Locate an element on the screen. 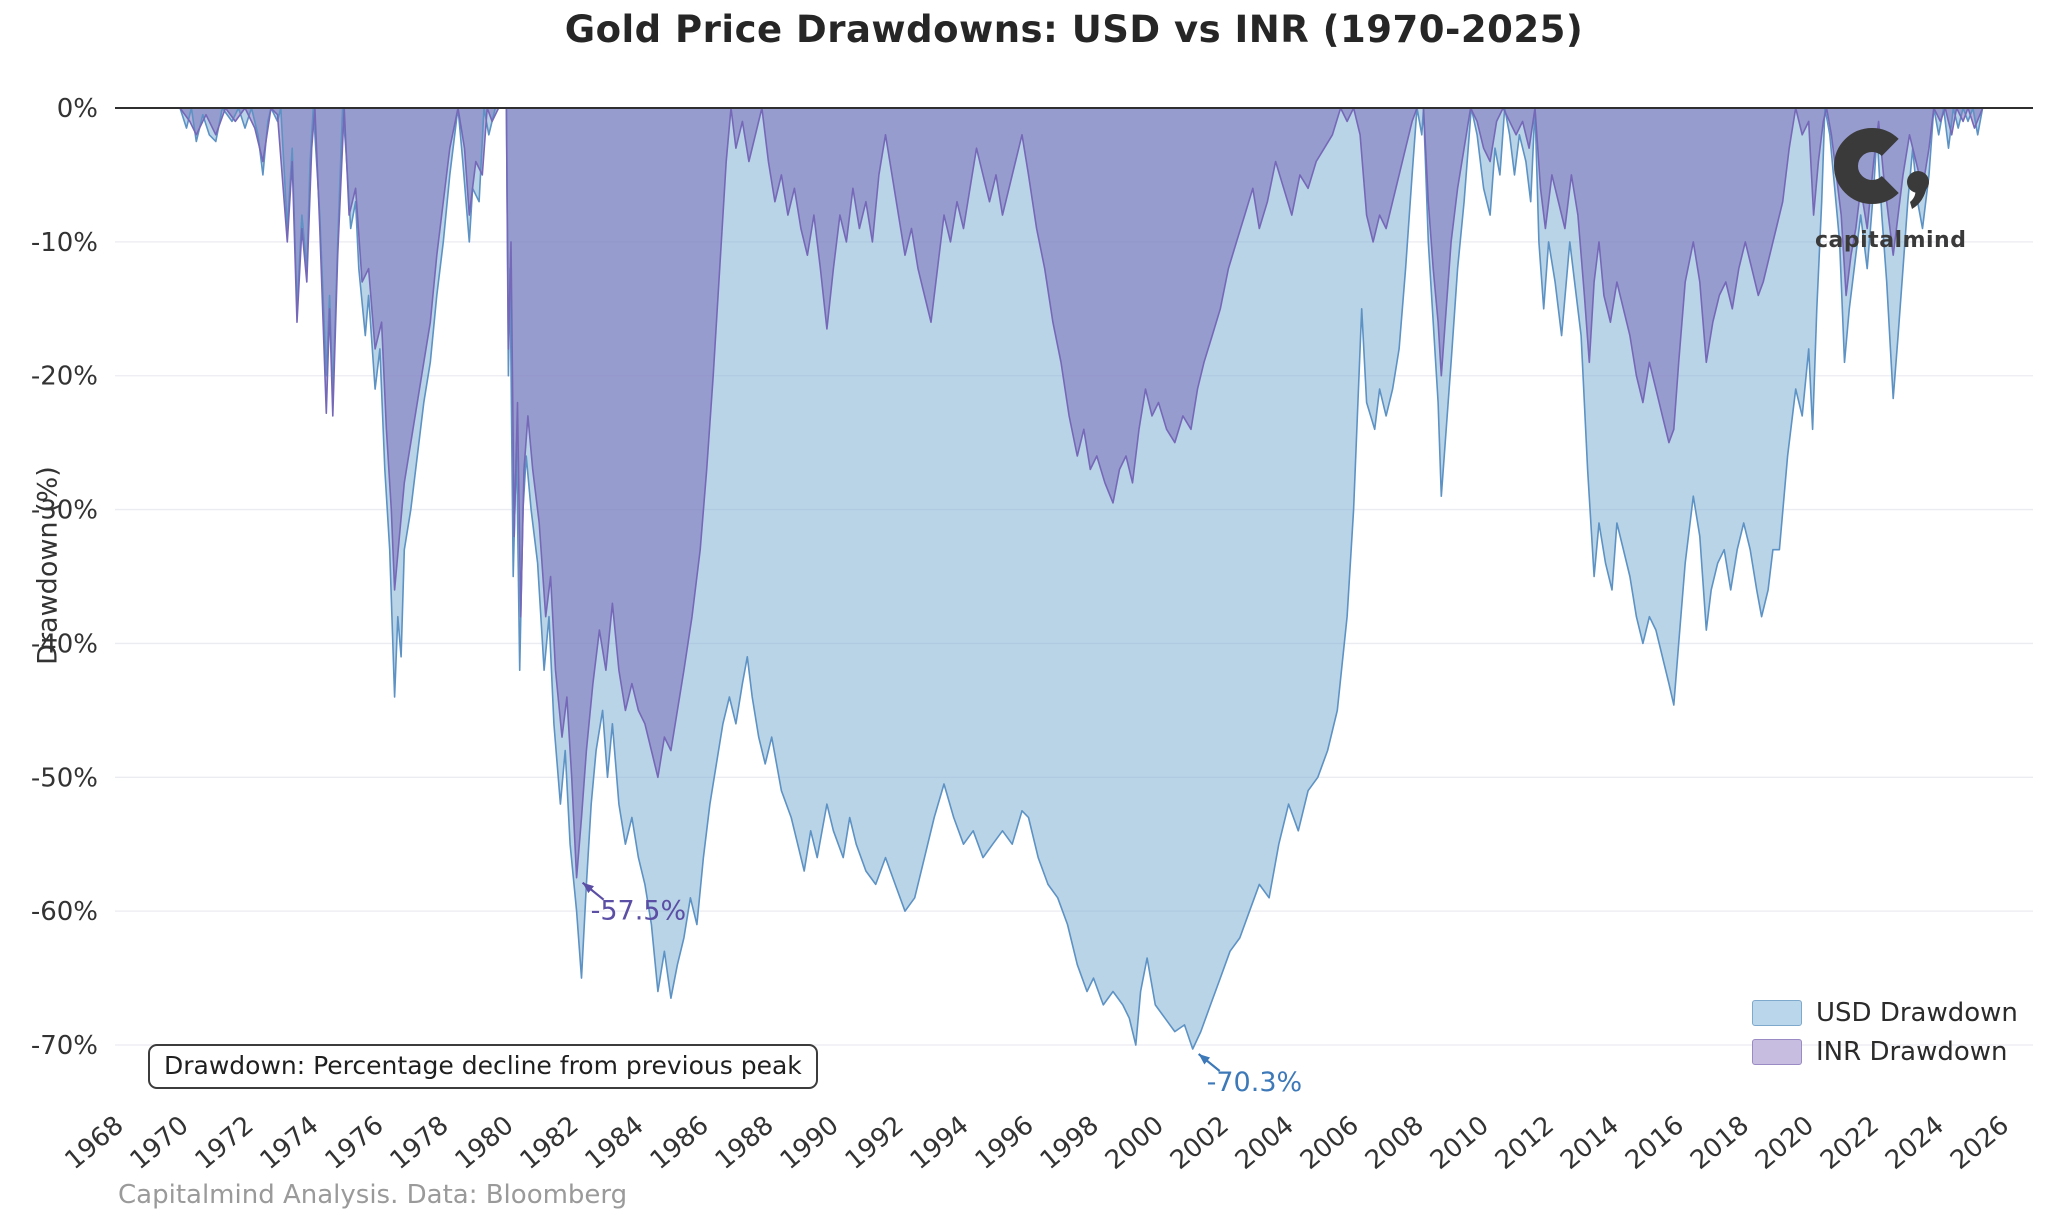 The image size is (2048, 1227). x-tick-label: 1970 is located at coordinates (160, 1143).